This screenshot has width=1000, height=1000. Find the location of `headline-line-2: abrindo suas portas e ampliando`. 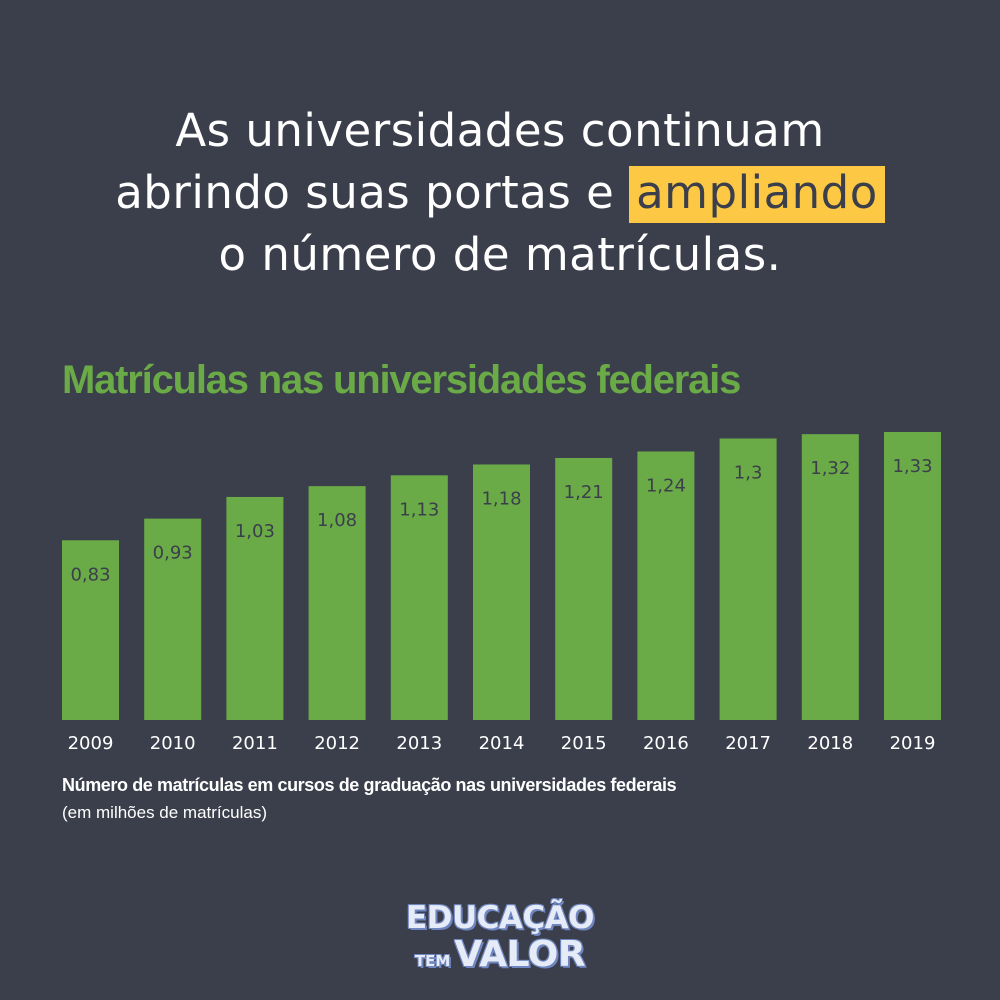

headline-line-2: abrindo suas portas e ampliando is located at coordinates (500, 193).